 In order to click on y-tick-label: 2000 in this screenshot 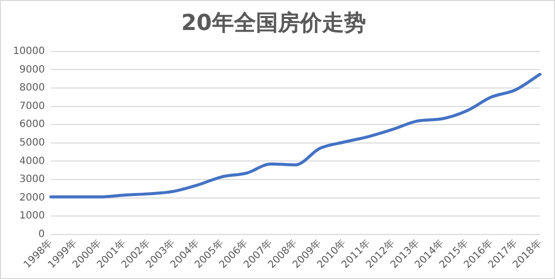, I will do `click(32, 198)`.